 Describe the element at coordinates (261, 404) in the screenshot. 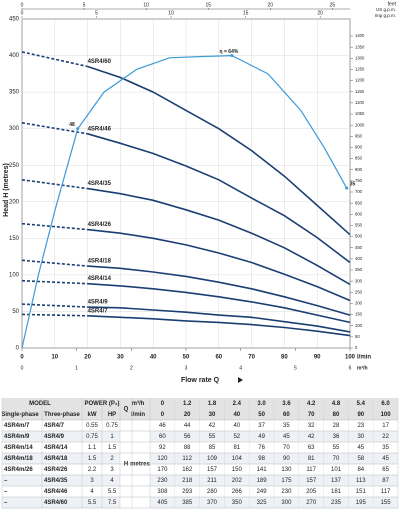

I see `table-cell: 3.0` at that location.